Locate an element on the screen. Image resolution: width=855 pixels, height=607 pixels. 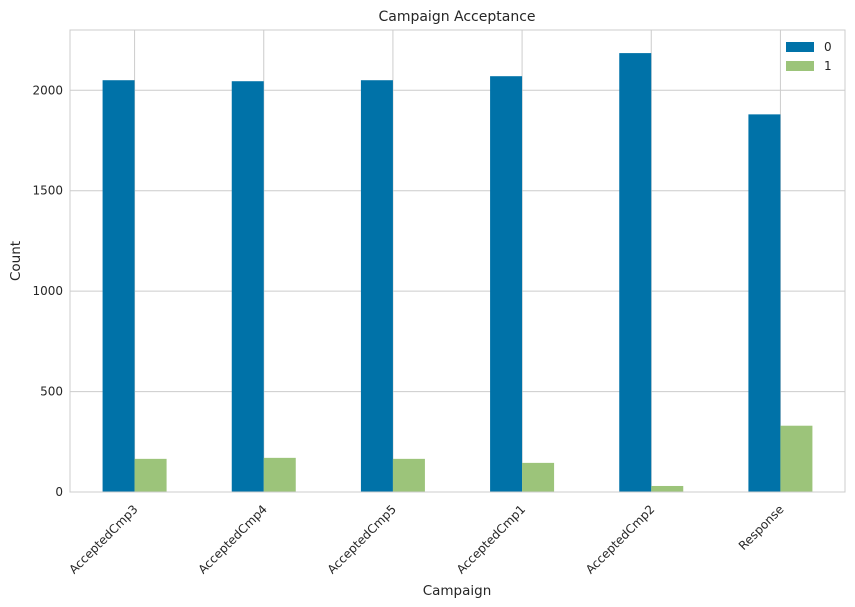
legend-label-1: 1 is located at coordinates (828, 66).